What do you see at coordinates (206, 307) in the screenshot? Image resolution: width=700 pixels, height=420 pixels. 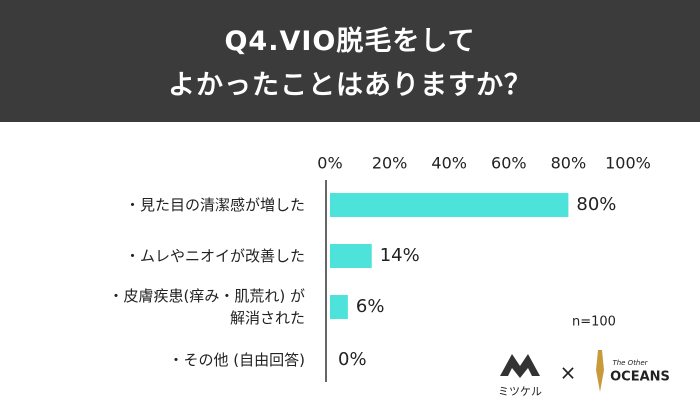 I see `category-label: ・皮膚疾患(痒み・肌荒れ) が 解消された` at bounding box center [206, 307].